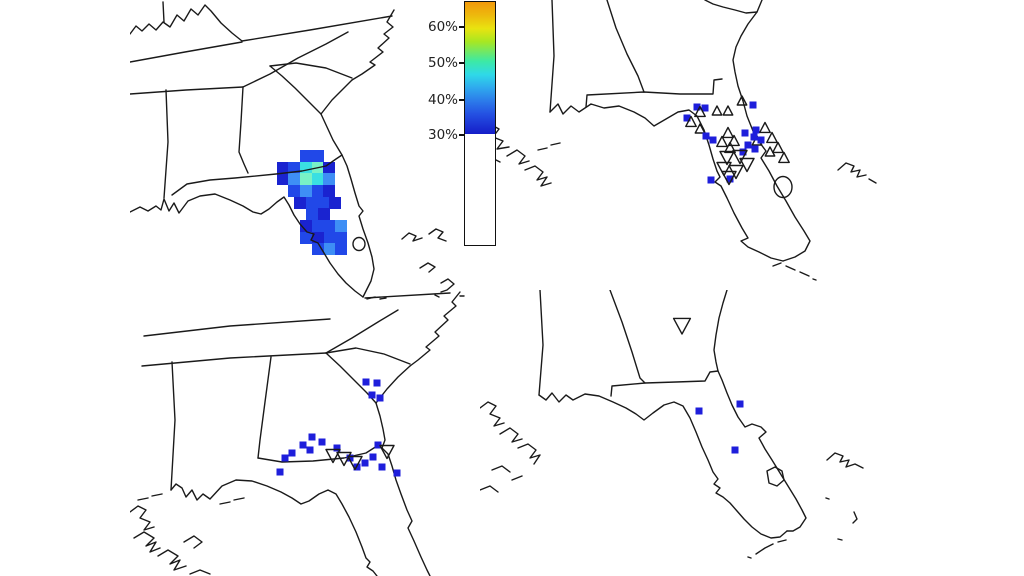 Image resolution: width=1024 pixels, height=576 pixels. I want to click on markers-bottom-right, so click(708, 385).